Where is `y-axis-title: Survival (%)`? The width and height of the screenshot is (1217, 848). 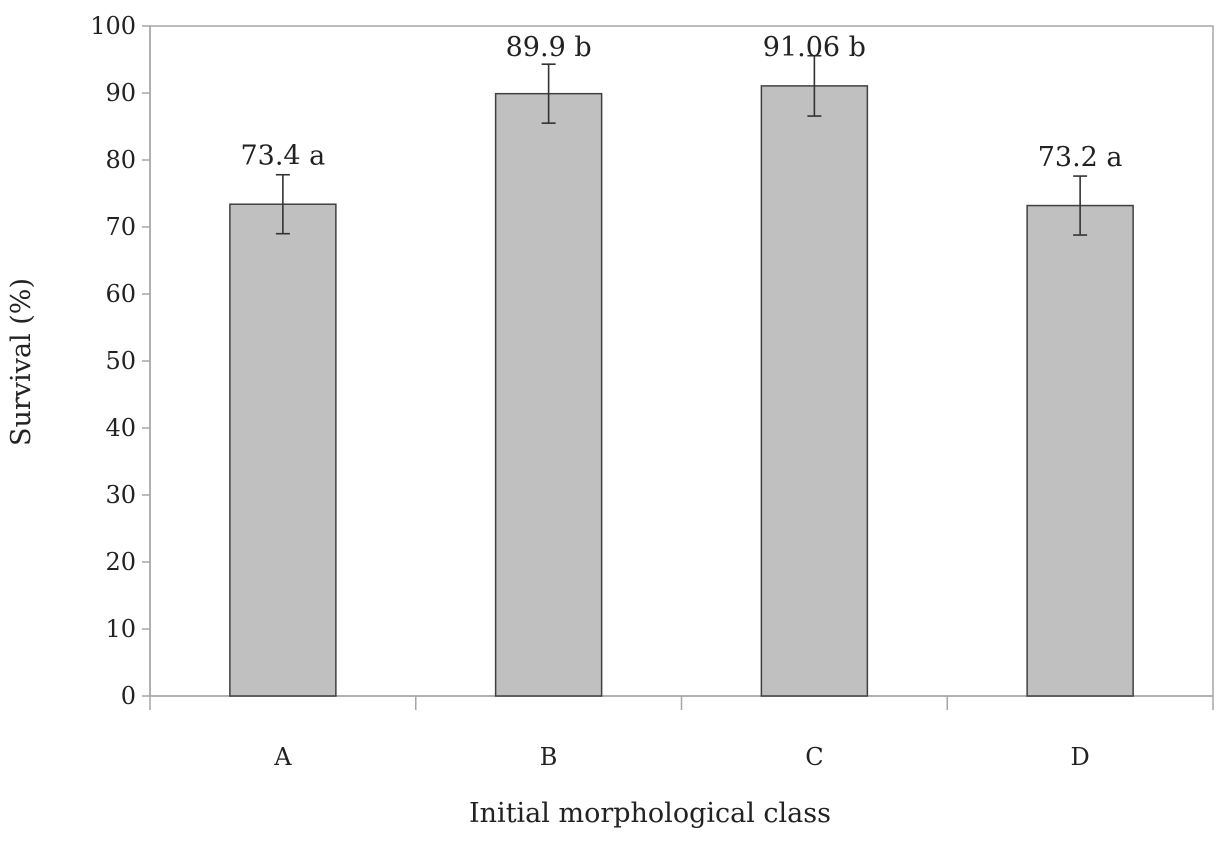
y-axis-title: Survival (%) is located at coordinates (21, 362).